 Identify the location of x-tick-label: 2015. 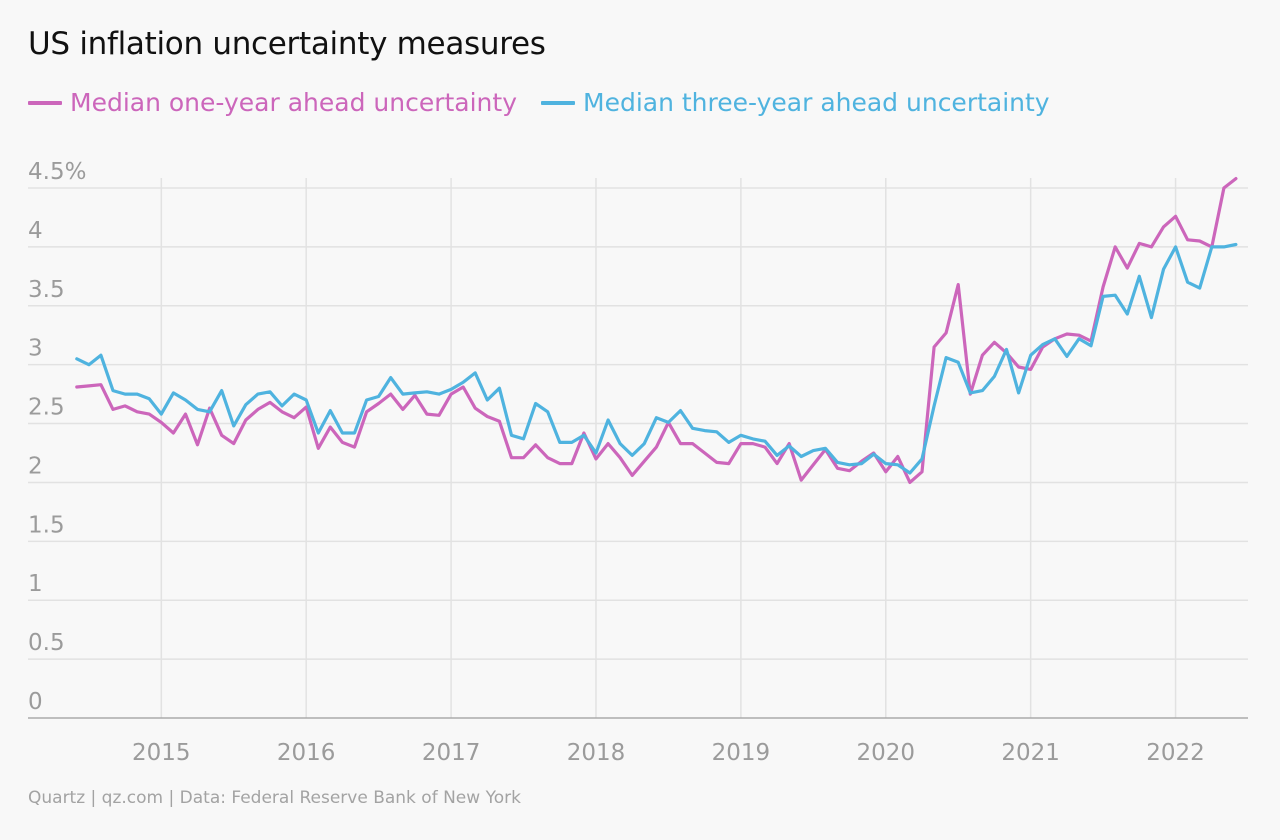
(161, 753).